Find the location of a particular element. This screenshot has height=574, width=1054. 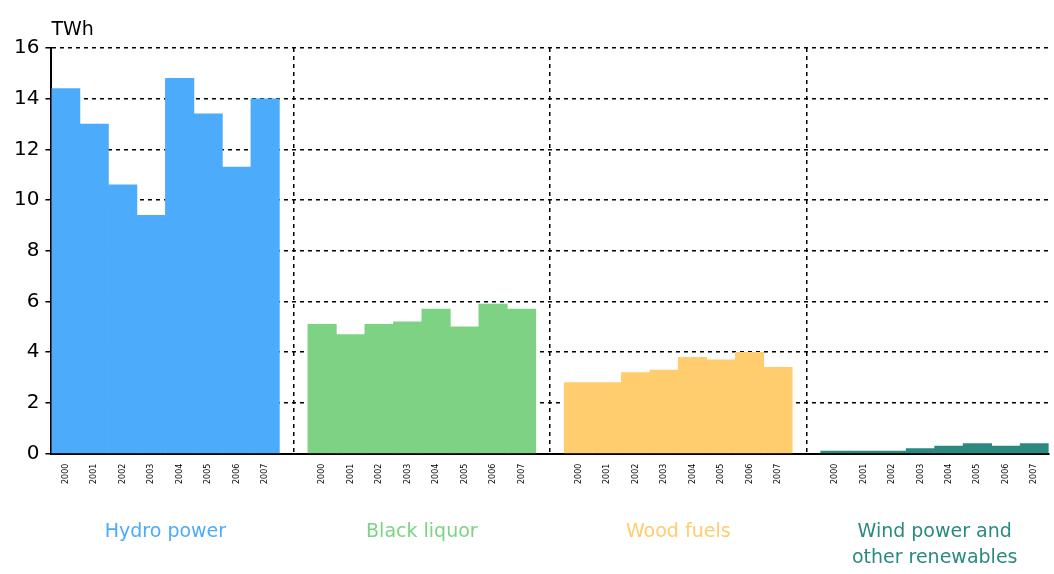

text: Hydro power is located at coordinates (165, 529).